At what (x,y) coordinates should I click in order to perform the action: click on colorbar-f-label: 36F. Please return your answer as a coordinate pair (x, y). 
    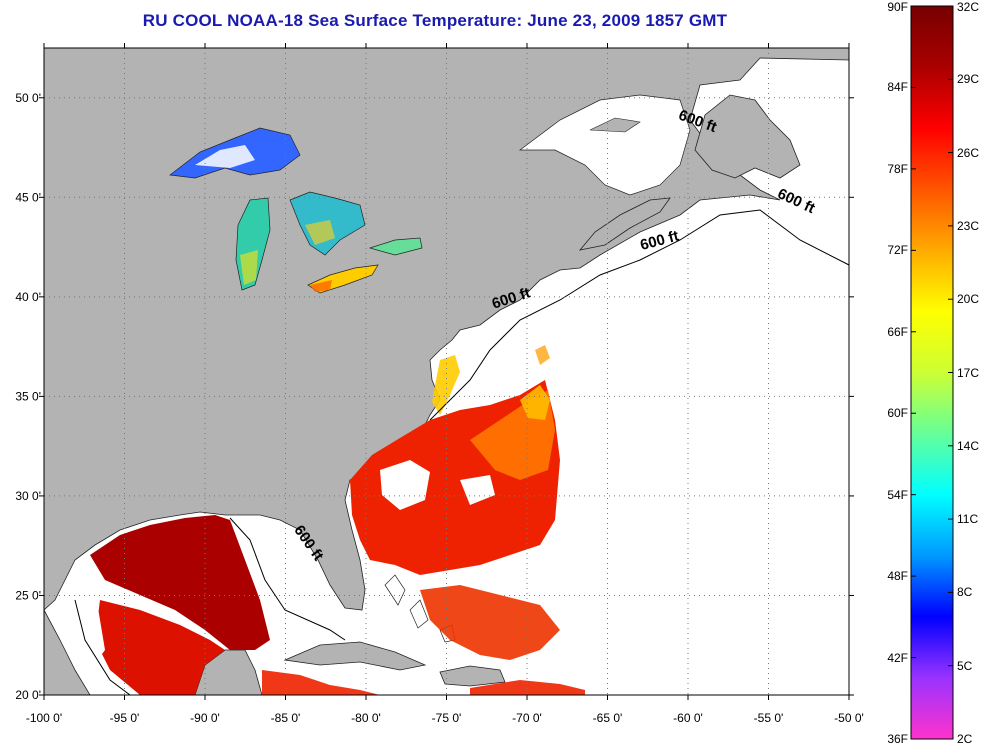
    Looking at the image, I should click on (897, 739).